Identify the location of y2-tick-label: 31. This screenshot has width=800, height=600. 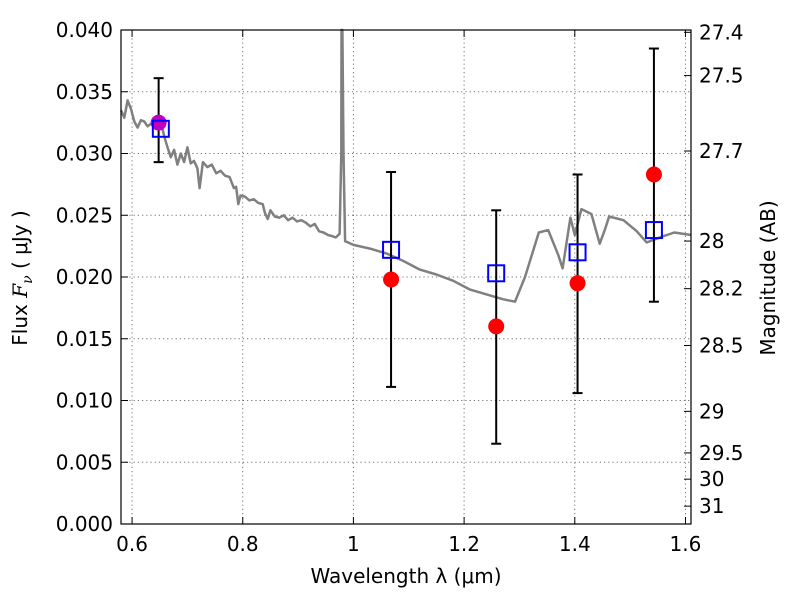
(711, 506).